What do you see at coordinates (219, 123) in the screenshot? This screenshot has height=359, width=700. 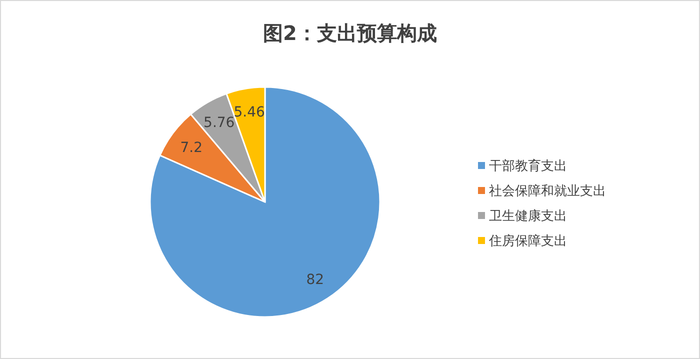 I see `data-label: 5.76` at bounding box center [219, 123].